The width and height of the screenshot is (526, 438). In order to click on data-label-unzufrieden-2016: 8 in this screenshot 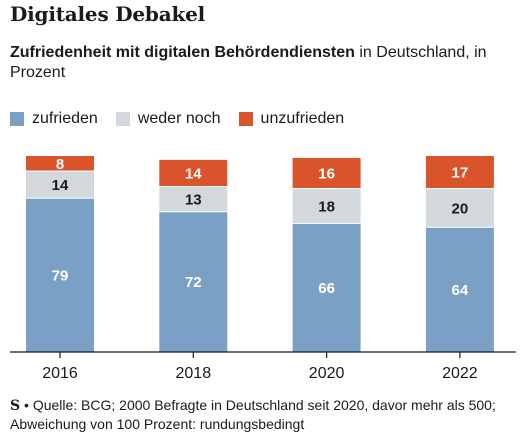, I will do `click(60, 164)`.